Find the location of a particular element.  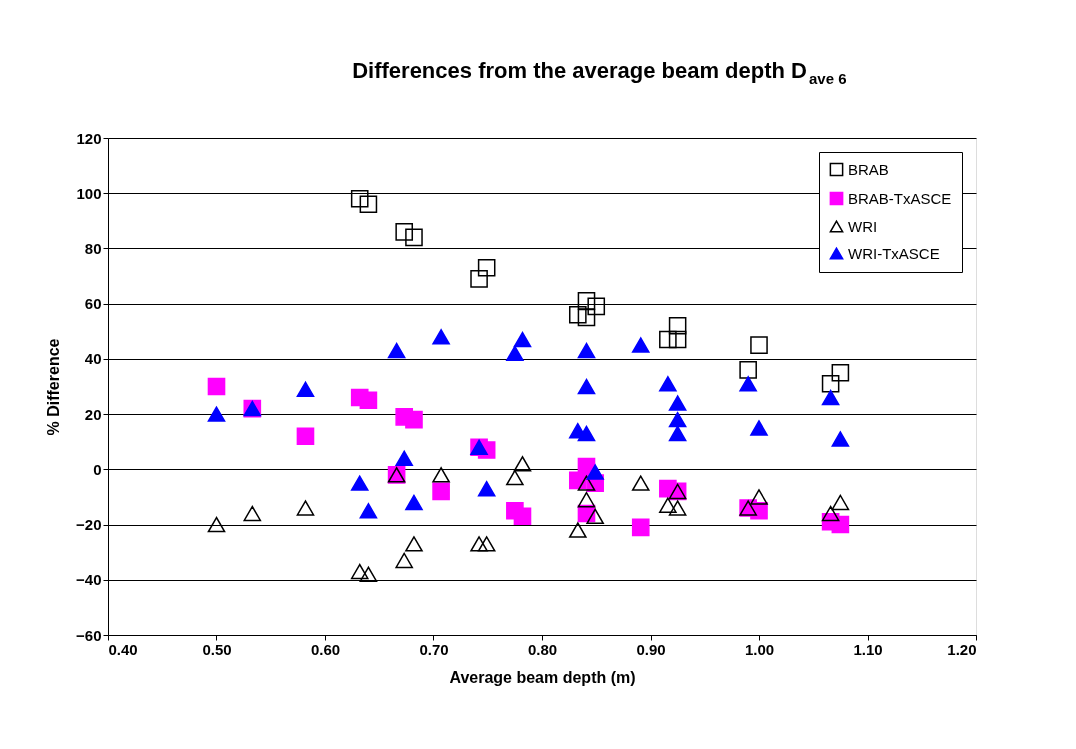

legend-label: WRI is located at coordinates (863, 226).